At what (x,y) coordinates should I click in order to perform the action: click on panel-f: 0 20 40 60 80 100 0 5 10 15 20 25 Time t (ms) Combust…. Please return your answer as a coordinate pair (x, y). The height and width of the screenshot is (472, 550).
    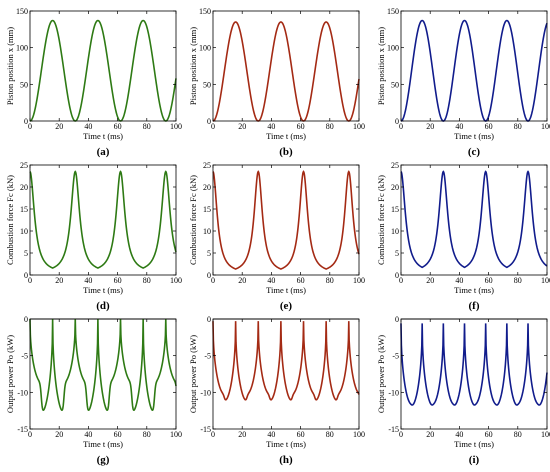
    Looking at the image, I should click on (463, 236).